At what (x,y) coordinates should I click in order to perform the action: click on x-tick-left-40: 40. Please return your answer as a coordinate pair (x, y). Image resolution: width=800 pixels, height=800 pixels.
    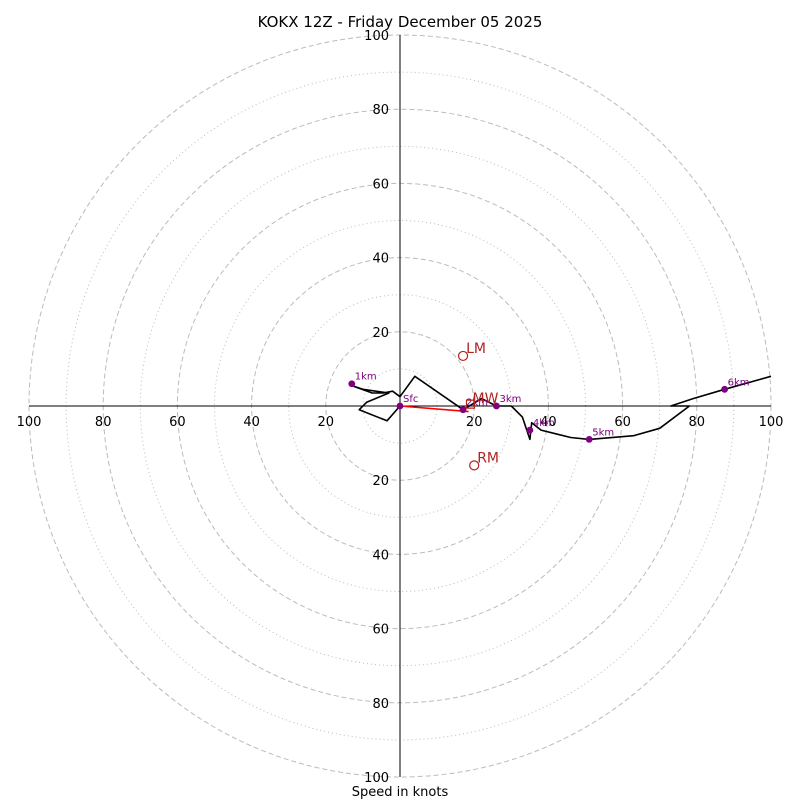
    Looking at the image, I should click on (251, 422).